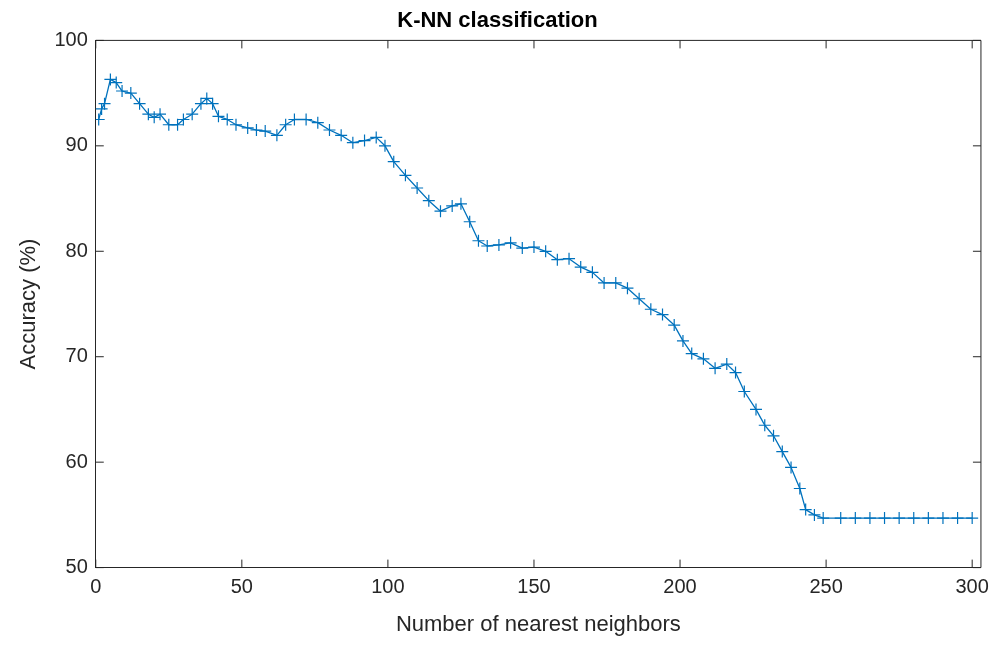 The image size is (1005, 650). What do you see at coordinates (76, 460) in the screenshot?
I see `y-tick-label: 60` at bounding box center [76, 460].